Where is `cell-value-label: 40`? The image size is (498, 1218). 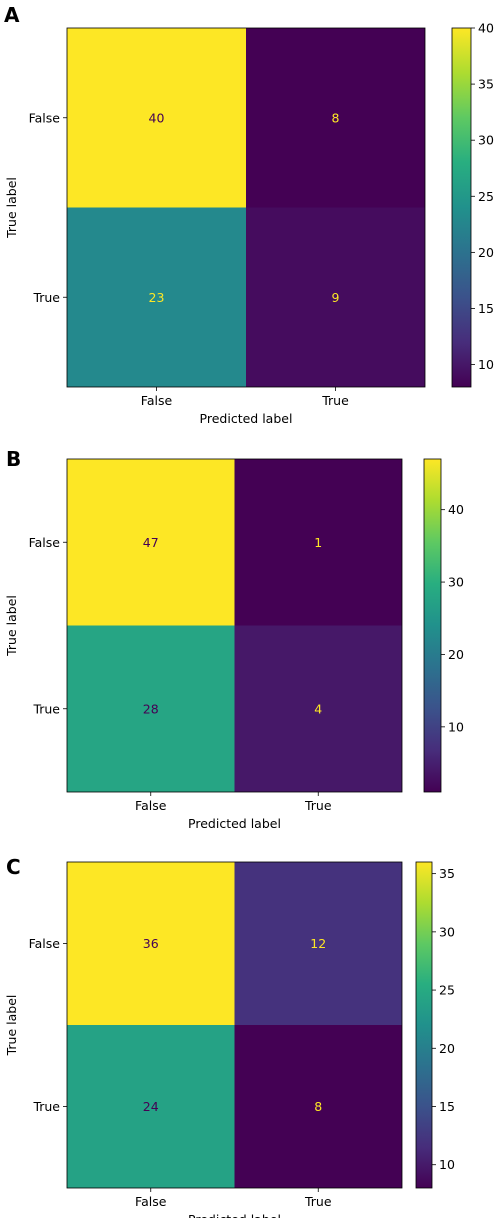
cell-value-label: 40 is located at coordinates (157, 117).